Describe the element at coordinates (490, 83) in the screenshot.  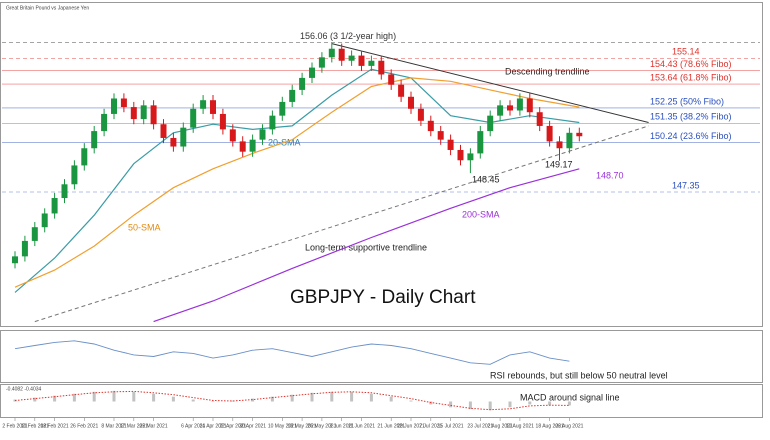
I see `trendline` at that location.